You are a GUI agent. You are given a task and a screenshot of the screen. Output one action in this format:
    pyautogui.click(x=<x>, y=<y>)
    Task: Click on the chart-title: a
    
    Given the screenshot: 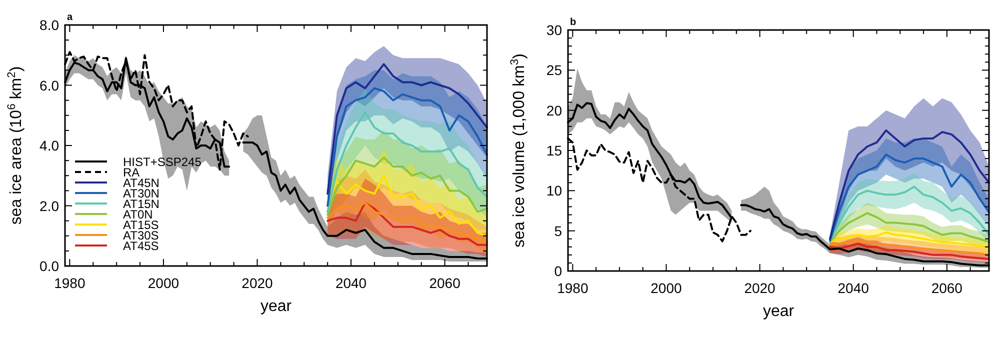 What is the action you would take?
    pyautogui.click(x=70, y=17)
    